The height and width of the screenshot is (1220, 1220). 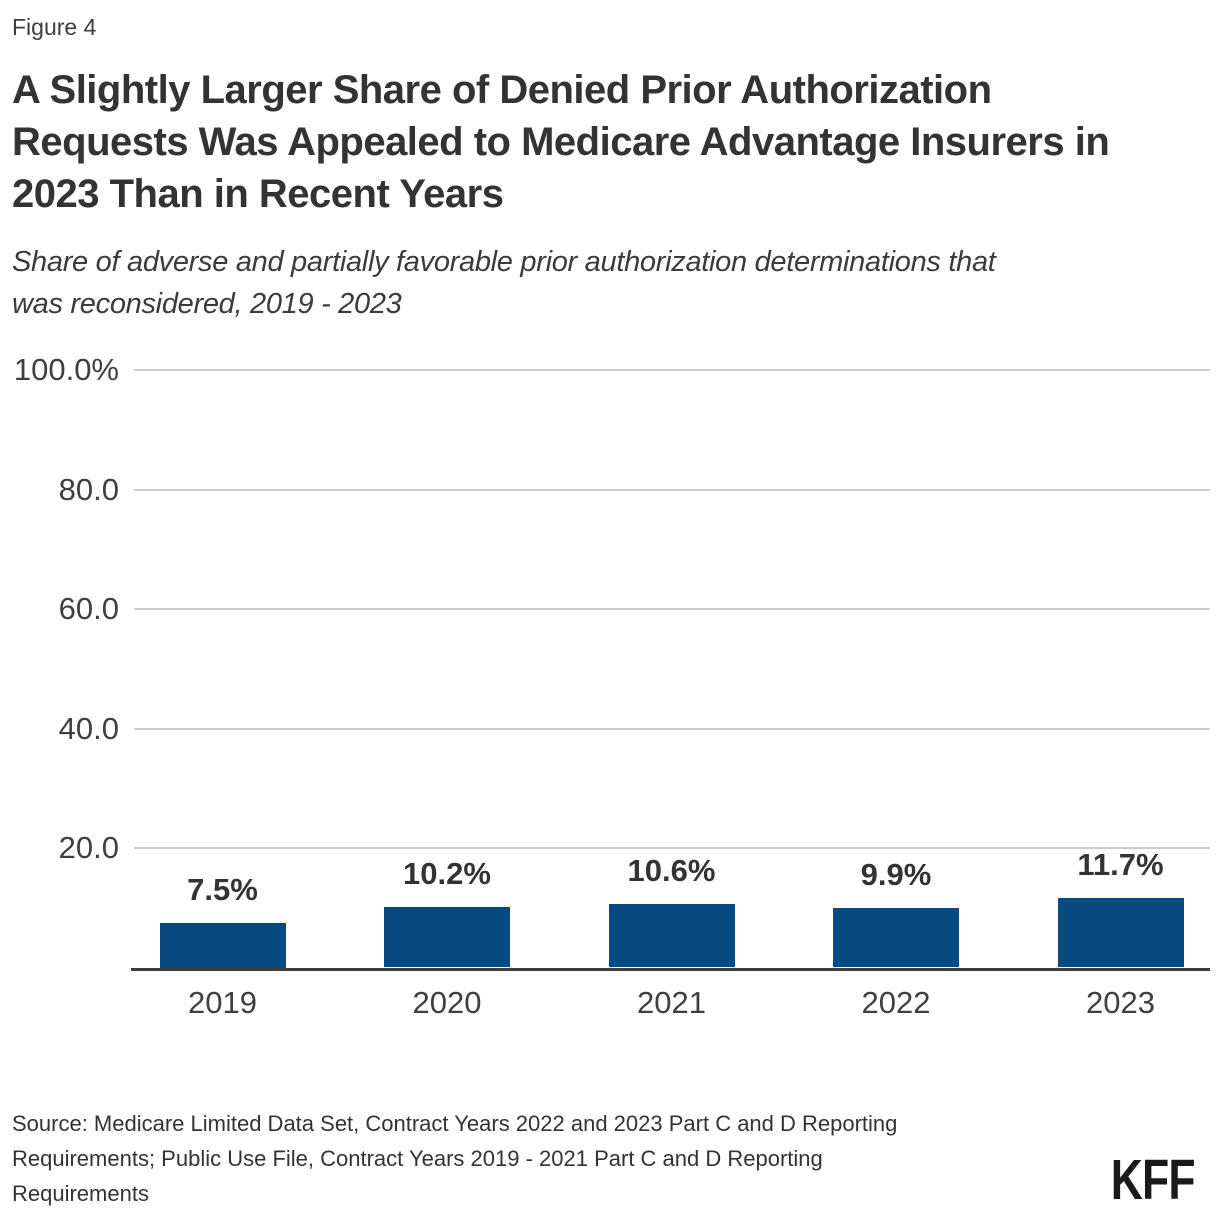 I want to click on x-axis-baseline, so click(x=670, y=969).